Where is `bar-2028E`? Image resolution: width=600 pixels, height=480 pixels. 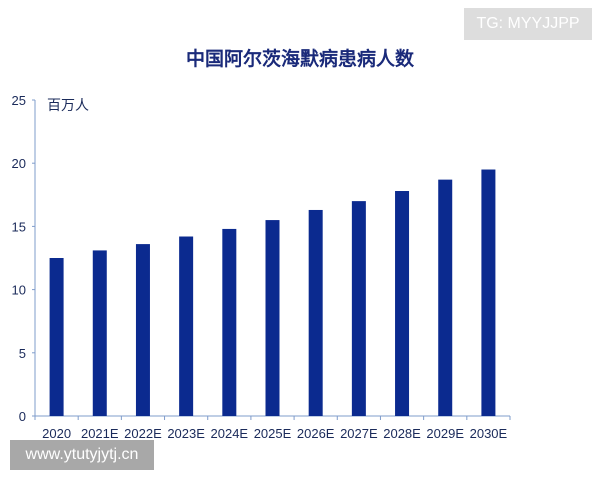 bar-2028E is located at coordinates (402, 303).